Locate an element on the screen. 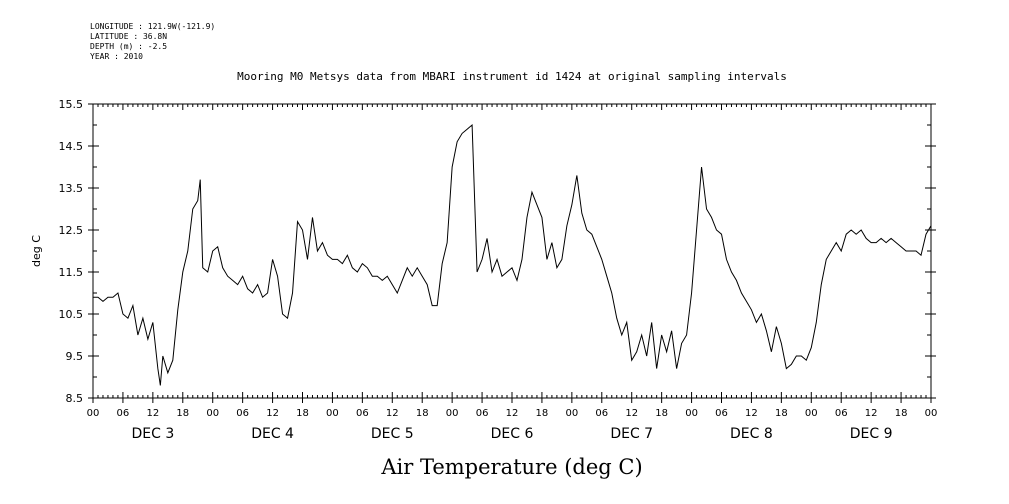 Image resolution: width=1009 pixels, height=504 pixels. day-labels: DEC 3 DEC 4 DEC 5 DEC 6 DEC 7 DEC 8 DEC 9 is located at coordinates (511, 434).